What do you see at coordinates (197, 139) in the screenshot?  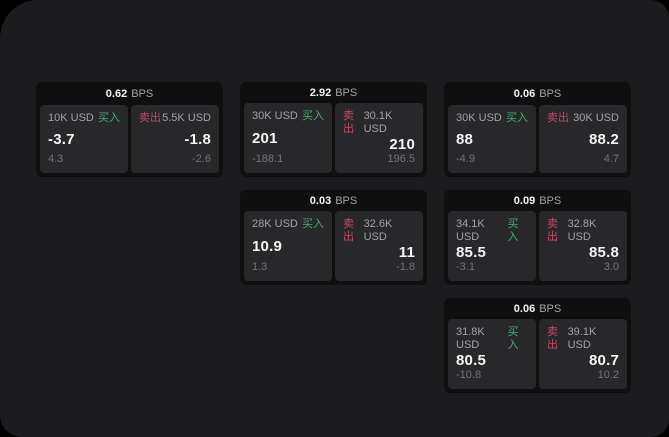 I see `sell-price: -1.8` at bounding box center [197, 139].